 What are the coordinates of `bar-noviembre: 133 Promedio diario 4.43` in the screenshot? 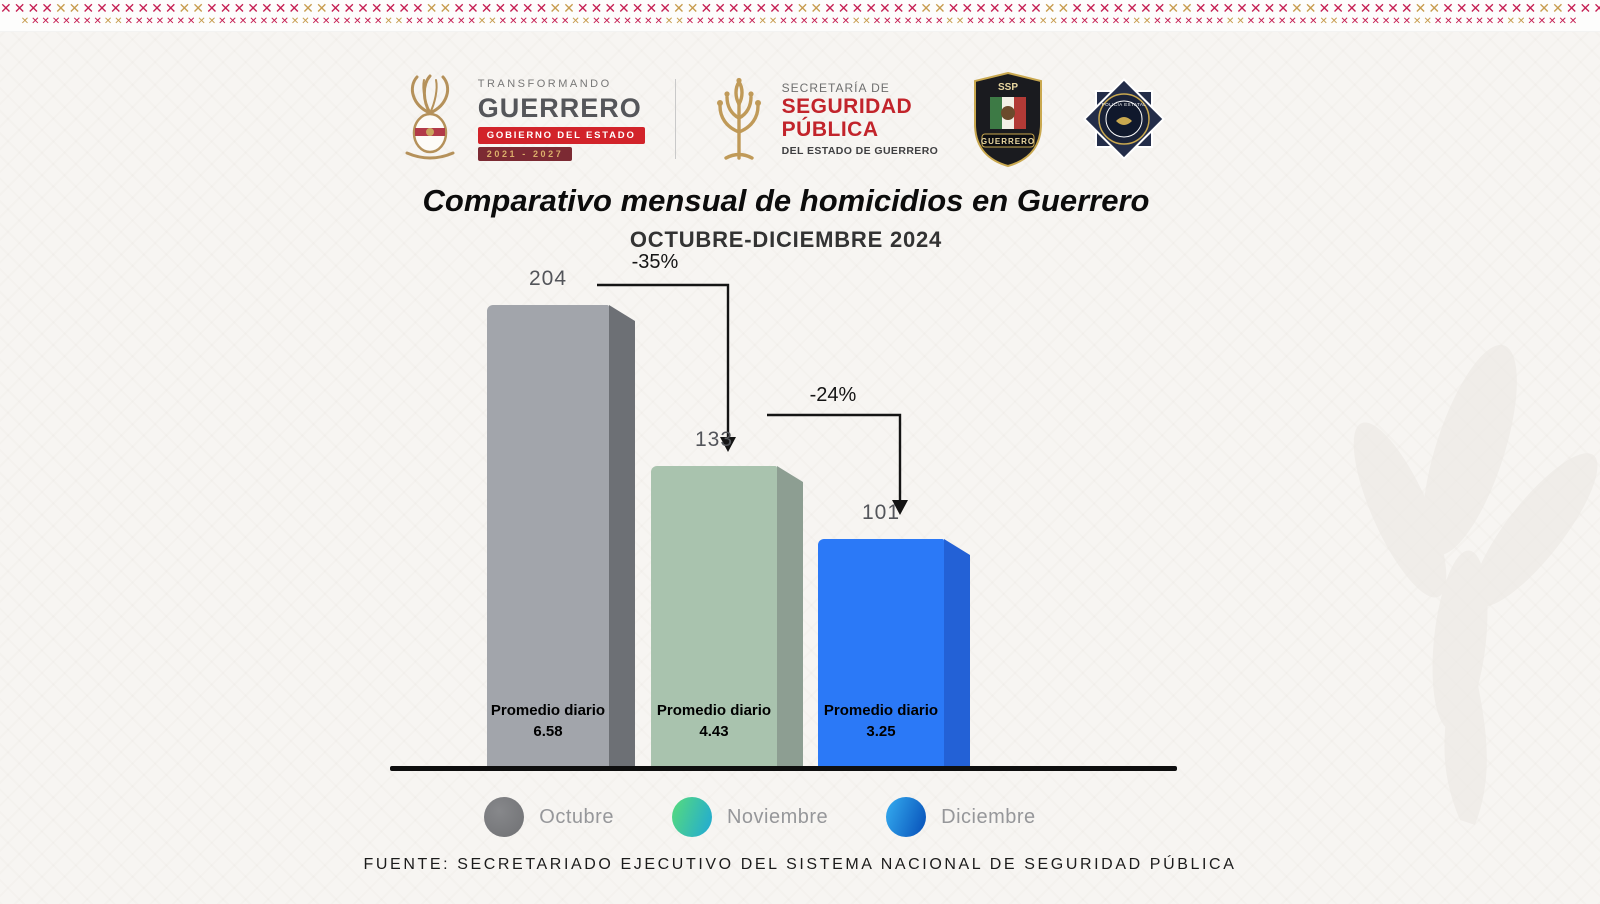 It's located at (727, 598).